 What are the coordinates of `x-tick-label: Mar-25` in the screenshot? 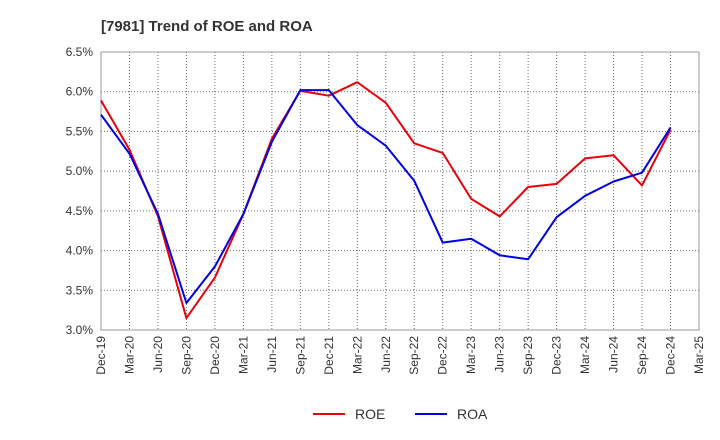 It's located at (699, 355).